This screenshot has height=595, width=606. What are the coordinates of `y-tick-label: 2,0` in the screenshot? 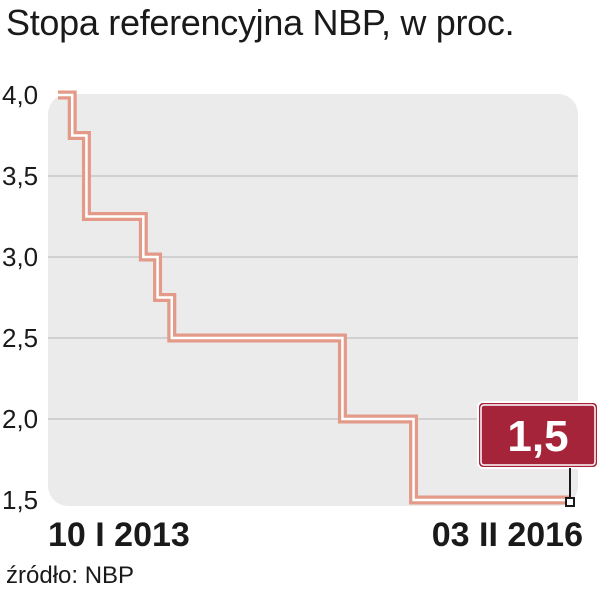 It's located at (20, 419).